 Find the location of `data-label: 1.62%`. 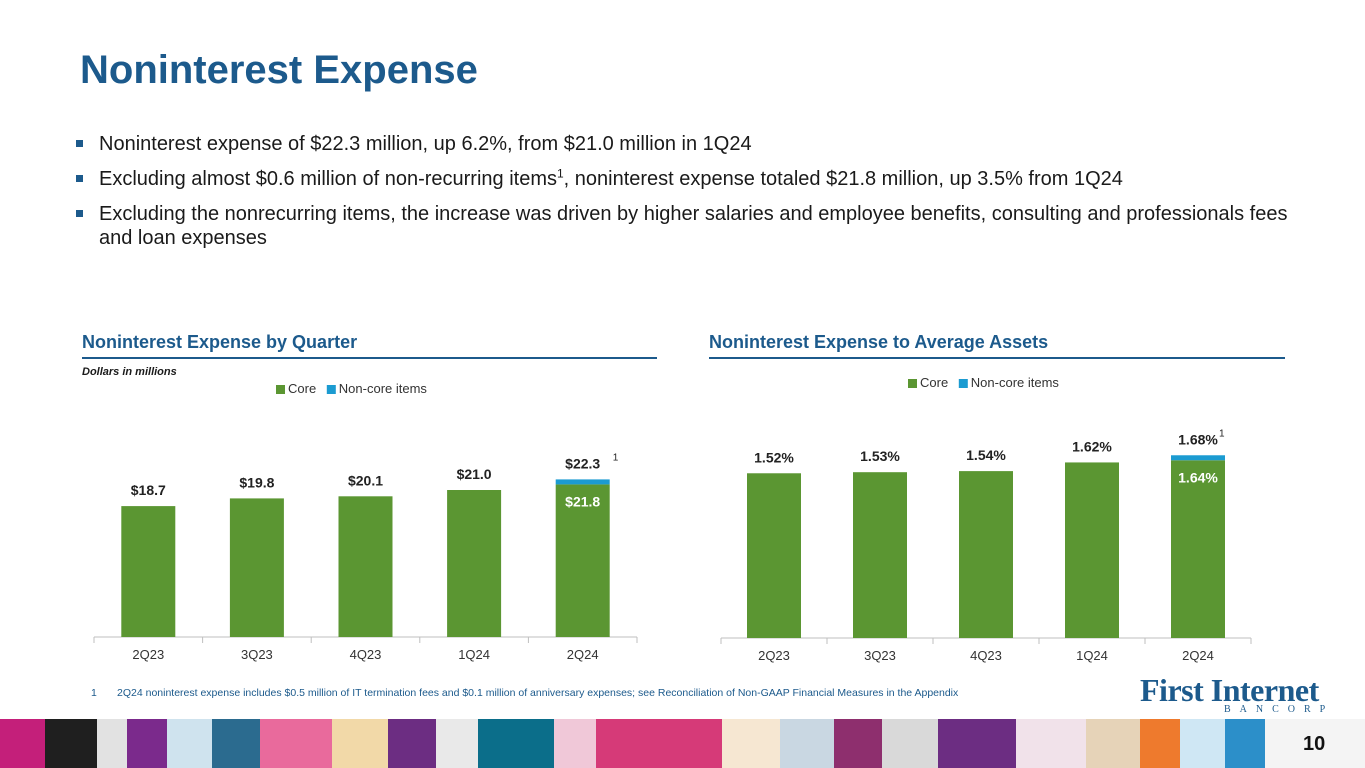

data-label: 1.62% is located at coordinates (1092, 446).